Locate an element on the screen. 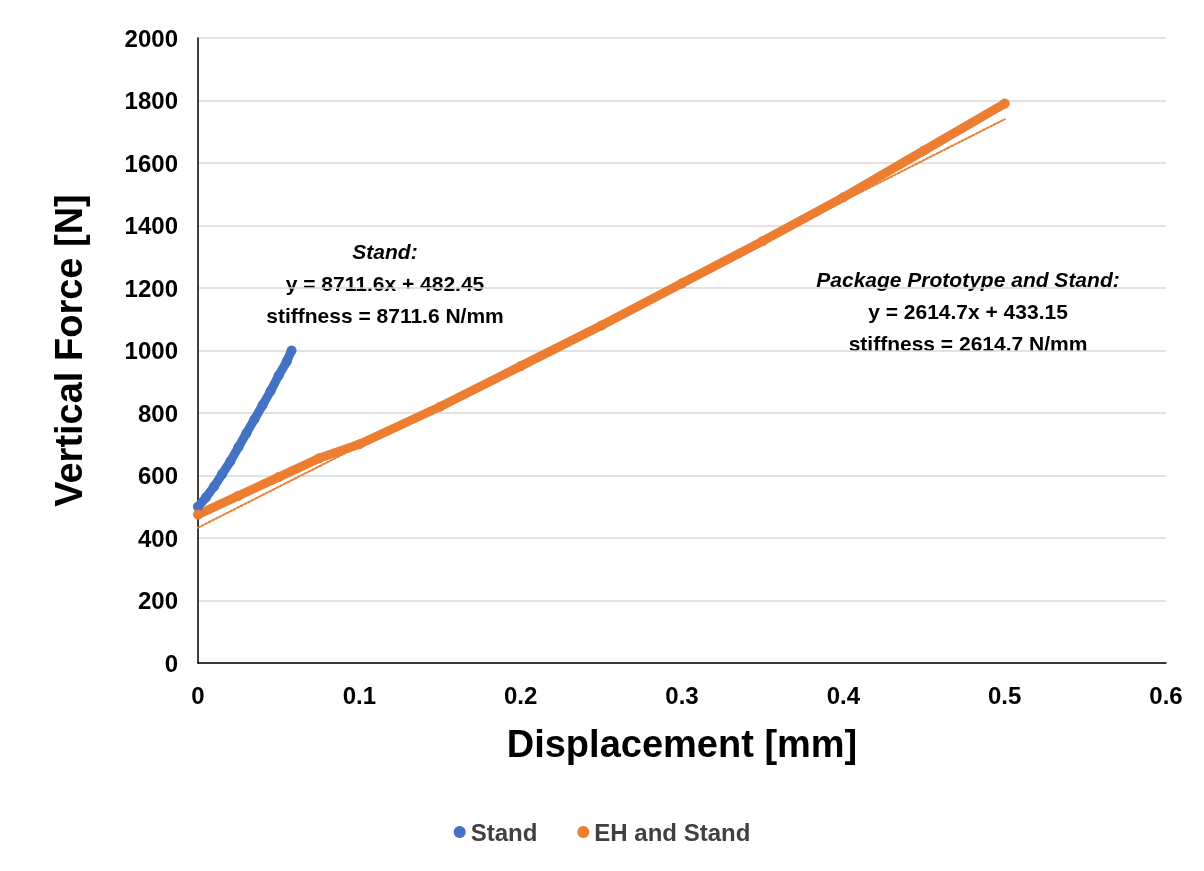  x-tick-label: 0.3 is located at coordinates (682, 695).